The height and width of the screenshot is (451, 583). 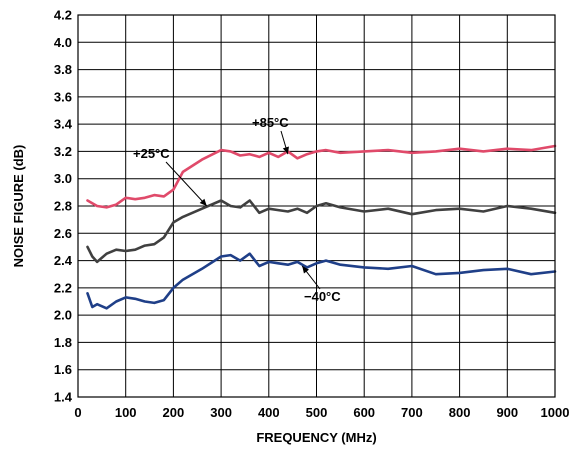 What do you see at coordinates (63, 397) in the screenshot?
I see `y-tick-label: 1.4` at bounding box center [63, 397].